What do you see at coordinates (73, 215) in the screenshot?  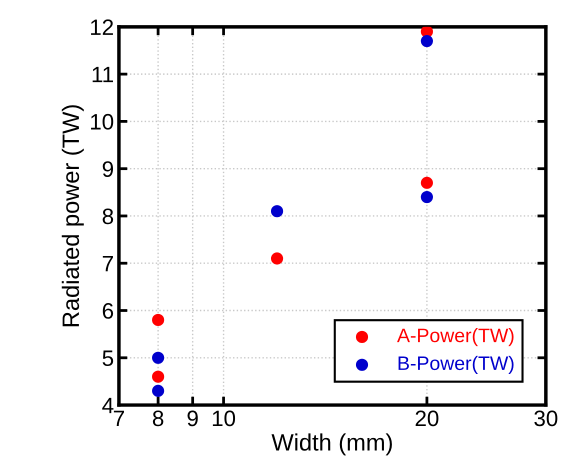 I see `y-axis-title: Radiated power (TW)` at bounding box center [73, 215].